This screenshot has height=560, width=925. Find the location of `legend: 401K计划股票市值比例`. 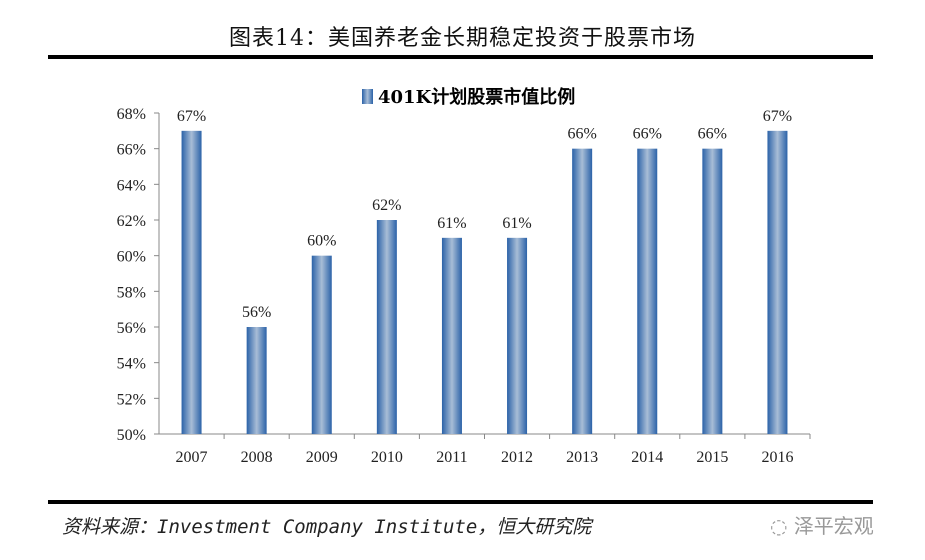

legend: 401K计划股票市值比例 is located at coordinates (468, 97).